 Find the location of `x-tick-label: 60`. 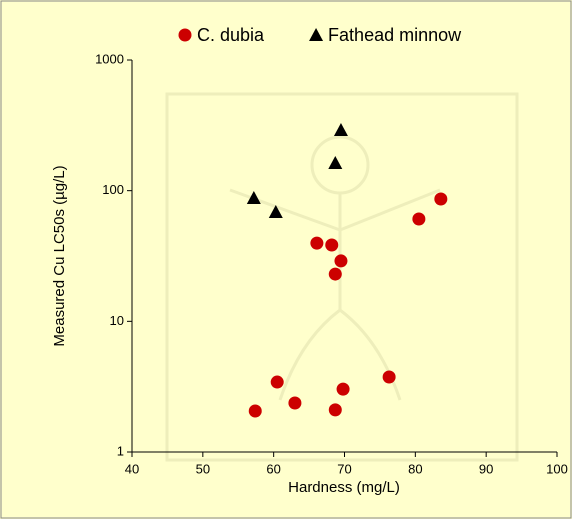

x-tick-label: 60 is located at coordinates (273, 468).